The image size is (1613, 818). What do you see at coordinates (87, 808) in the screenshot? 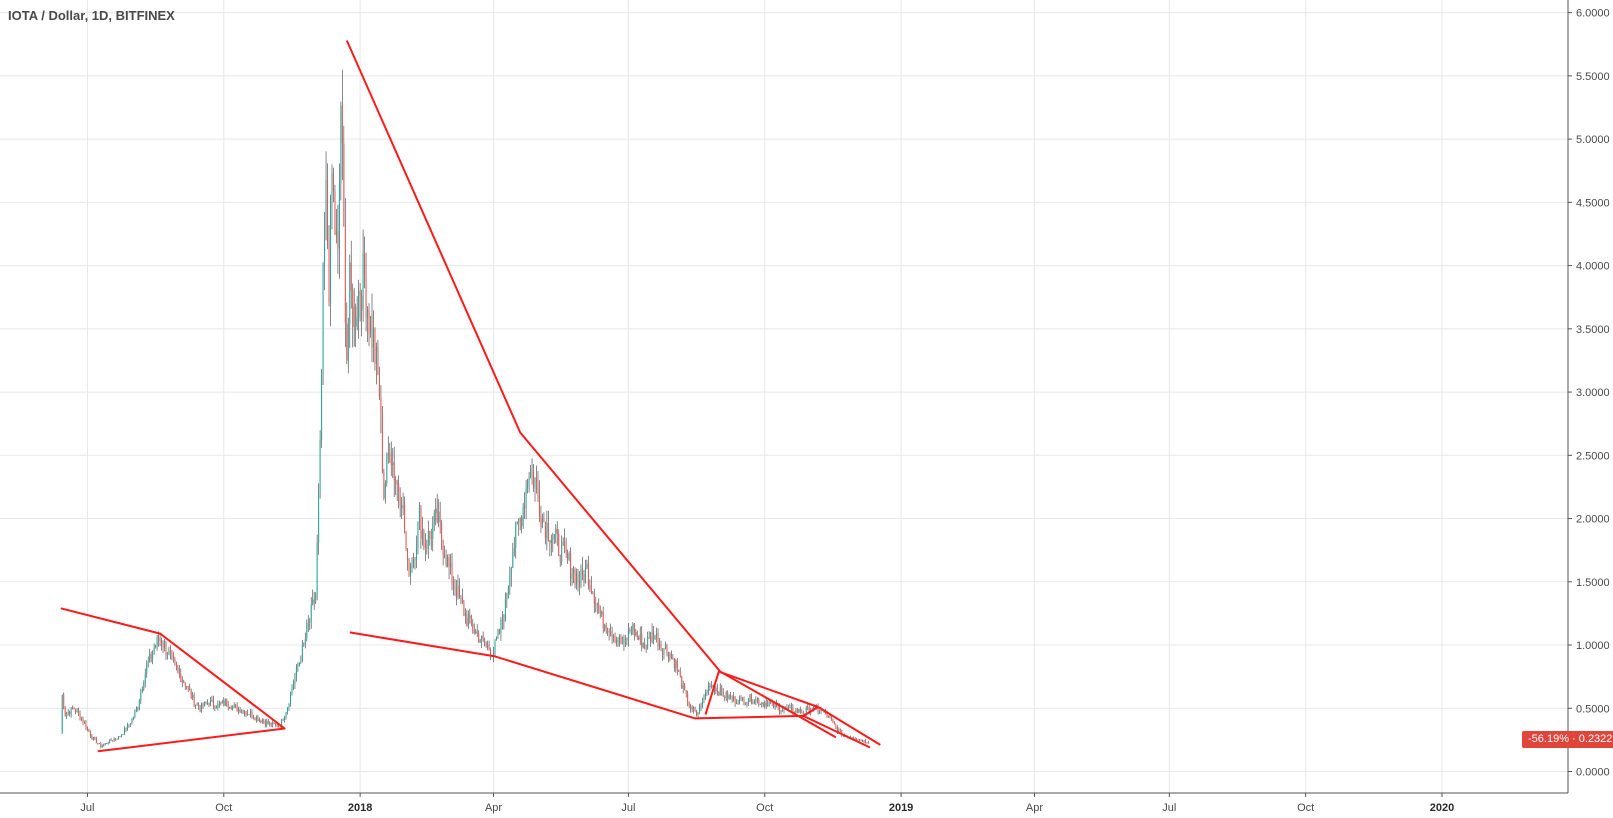
I see `x-tick-label: Jul` at bounding box center [87, 808].